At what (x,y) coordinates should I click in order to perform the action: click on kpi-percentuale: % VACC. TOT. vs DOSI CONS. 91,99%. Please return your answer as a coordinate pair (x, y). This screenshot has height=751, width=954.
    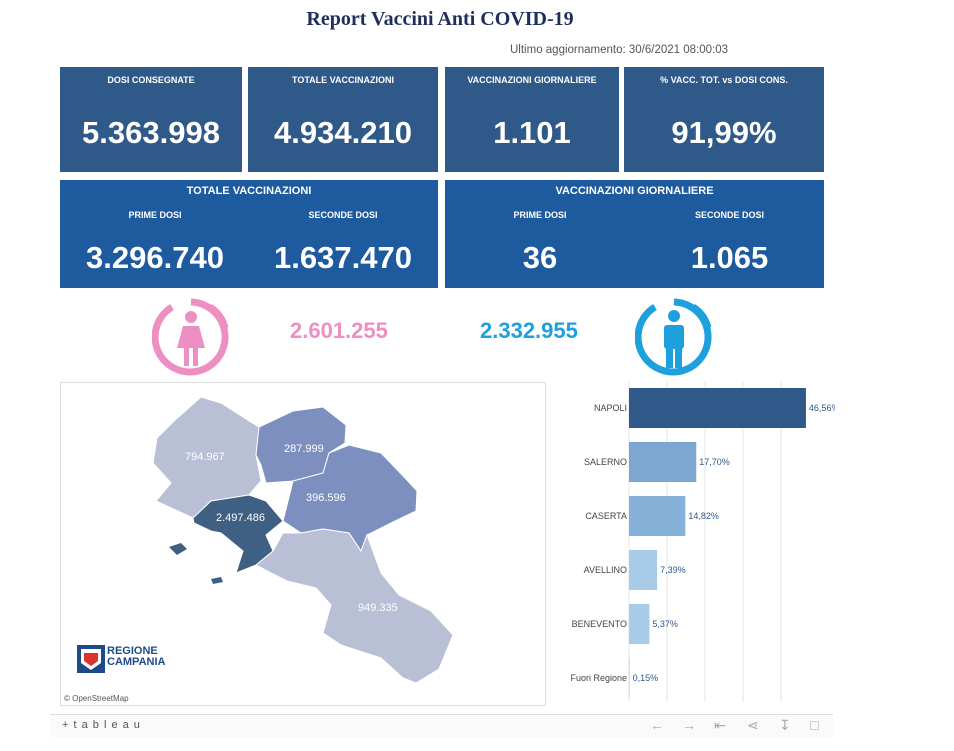
    Looking at the image, I should click on (724, 119).